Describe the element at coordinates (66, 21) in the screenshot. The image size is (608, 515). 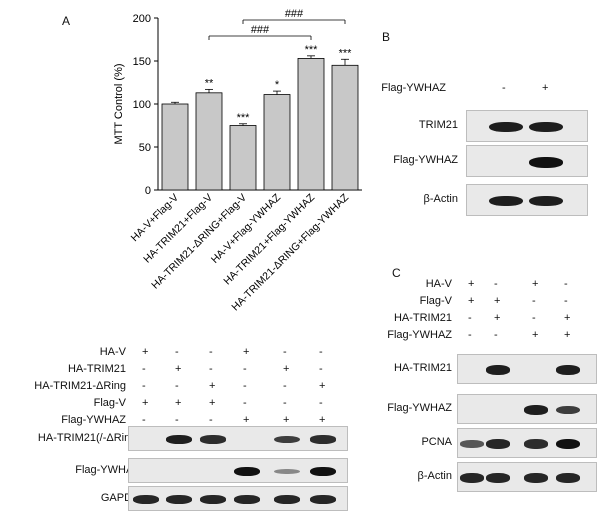
I see `panel-label-a: A` at that location.